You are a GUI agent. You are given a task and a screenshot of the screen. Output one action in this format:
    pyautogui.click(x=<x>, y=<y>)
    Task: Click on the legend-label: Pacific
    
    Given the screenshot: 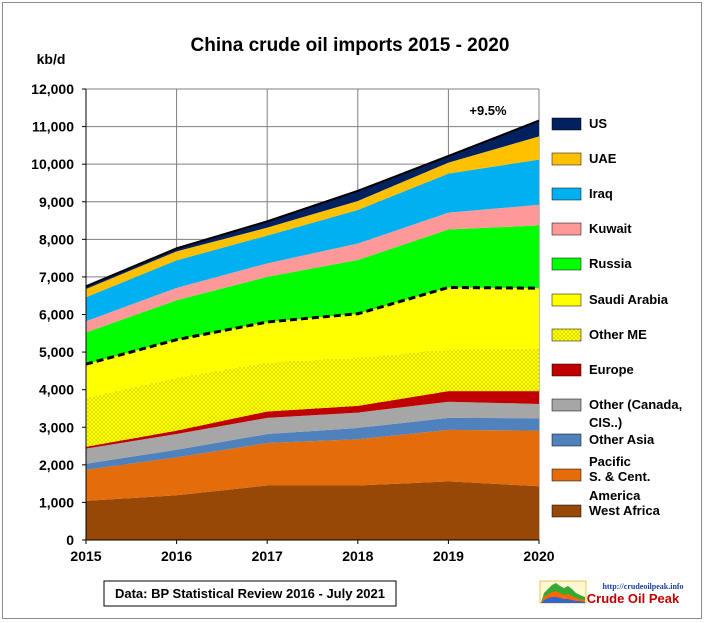 What is the action you would take?
    pyautogui.click(x=610, y=461)
    